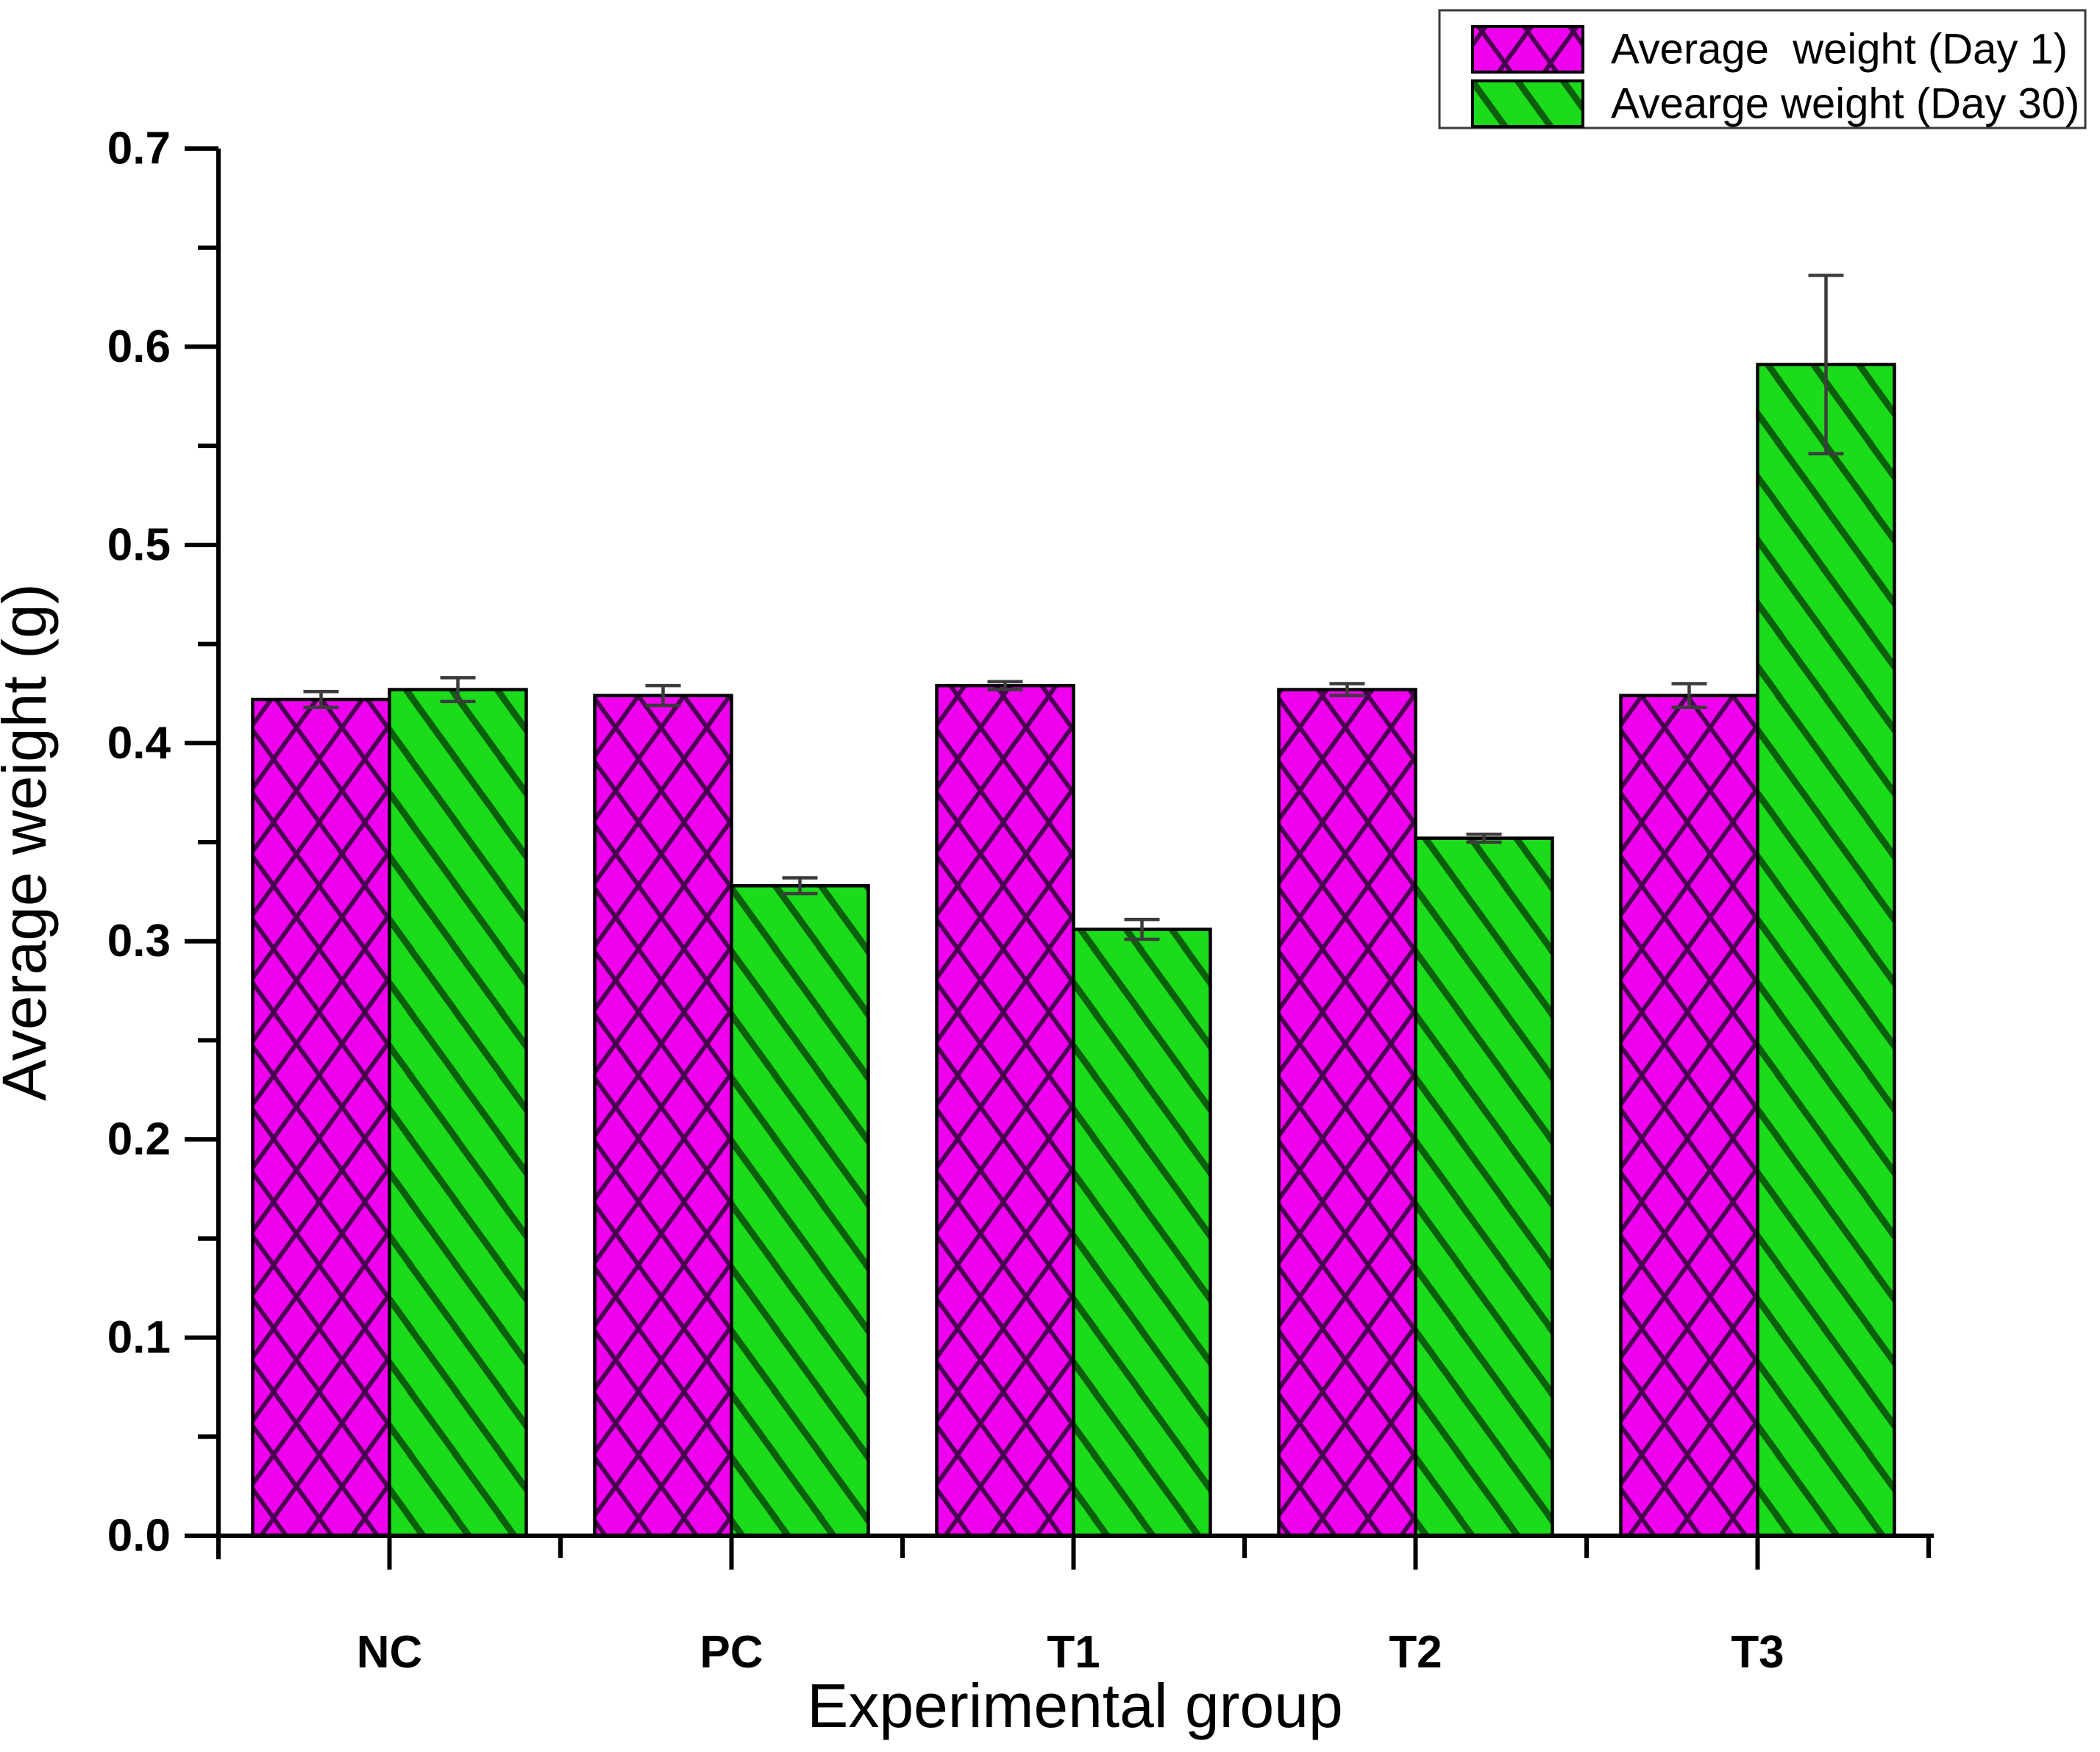 The height and width of the screenshot is (1752, 2100). What do you see at coordinates (800, 886) in the screenshot?
I see `error-bar-PC-series2` at bounding box center [800, 886].